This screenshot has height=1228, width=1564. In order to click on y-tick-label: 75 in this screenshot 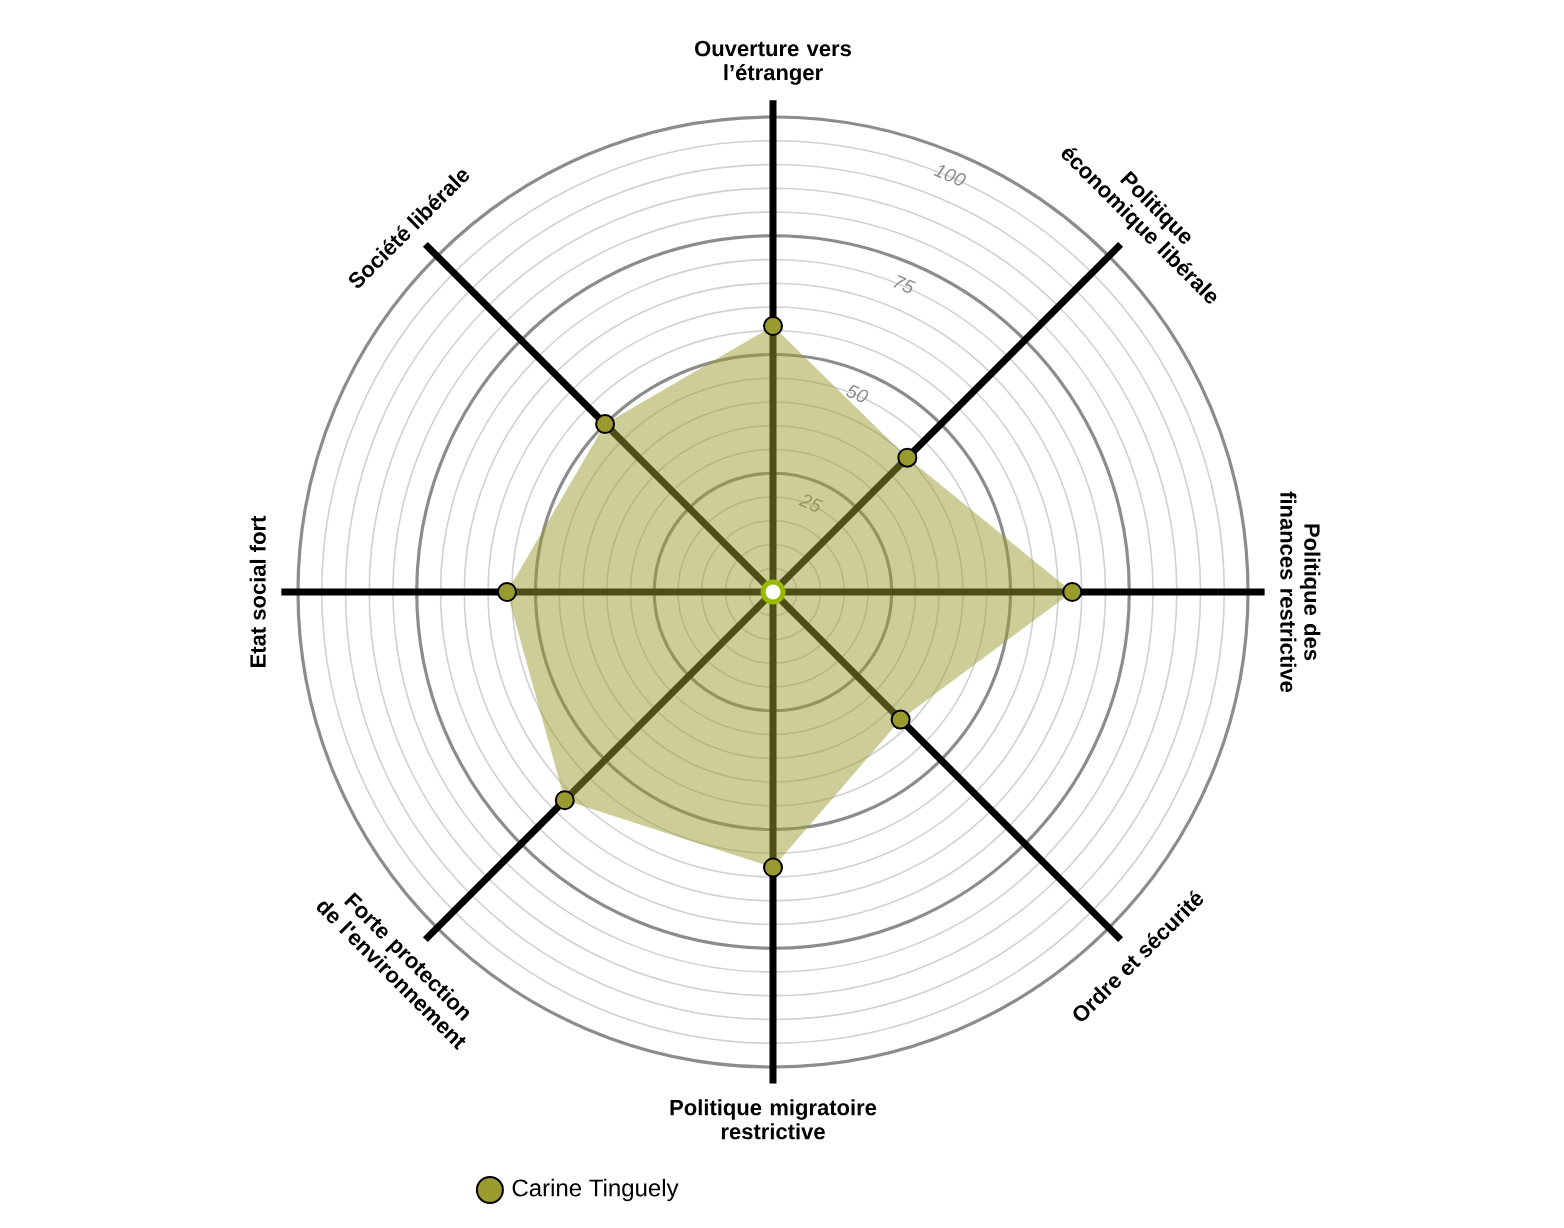, I will do `click(904, 283)`.